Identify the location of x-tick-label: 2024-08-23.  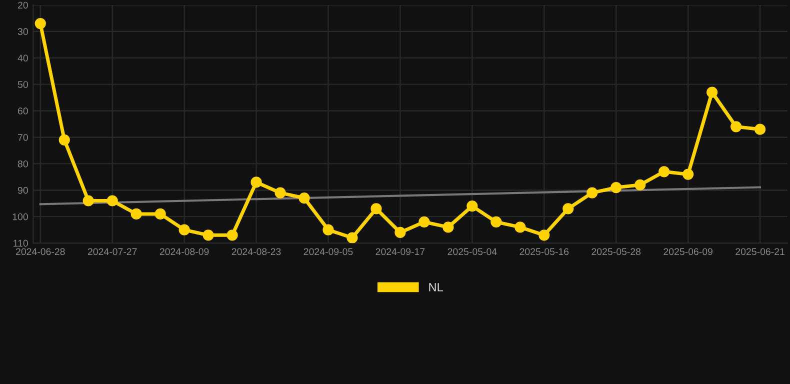
(256, 252).